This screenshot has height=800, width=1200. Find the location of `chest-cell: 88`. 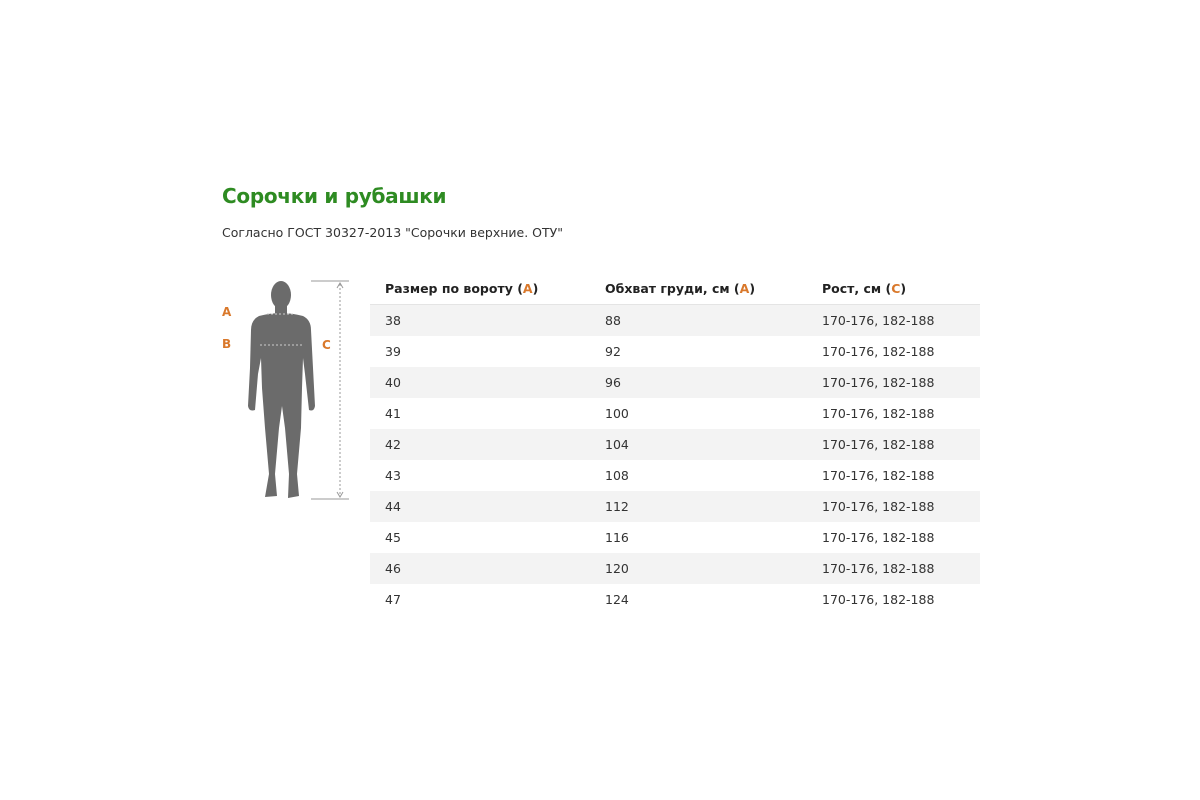

chest-cell: 88 is located at coordinates (698, 320).